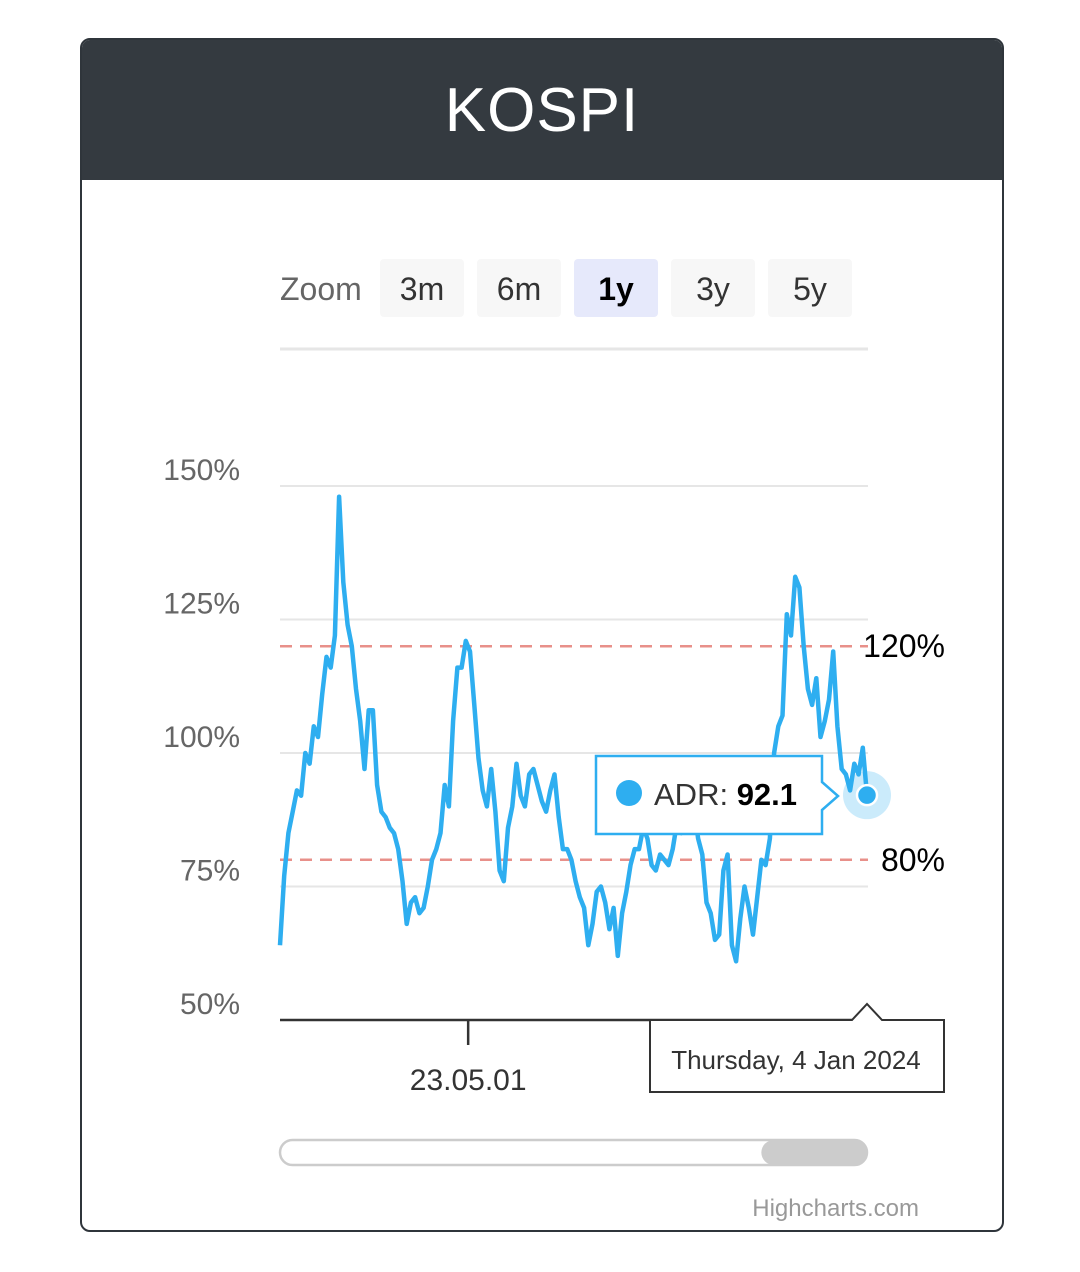  Describe the element at coordinates (612, 753) in the screenshot. I see `plot-bands: 120% 80%` at that location.